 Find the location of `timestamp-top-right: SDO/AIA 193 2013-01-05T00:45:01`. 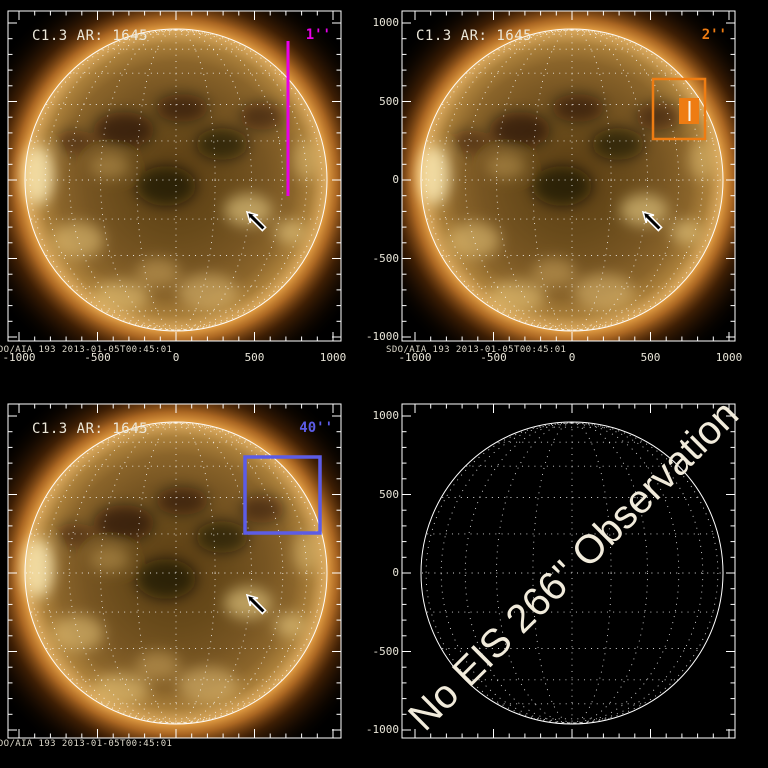

timestamp-top-right: SDO/AIA 193 2013-01-05T00:45:01 is located at coordinates (476, 350).